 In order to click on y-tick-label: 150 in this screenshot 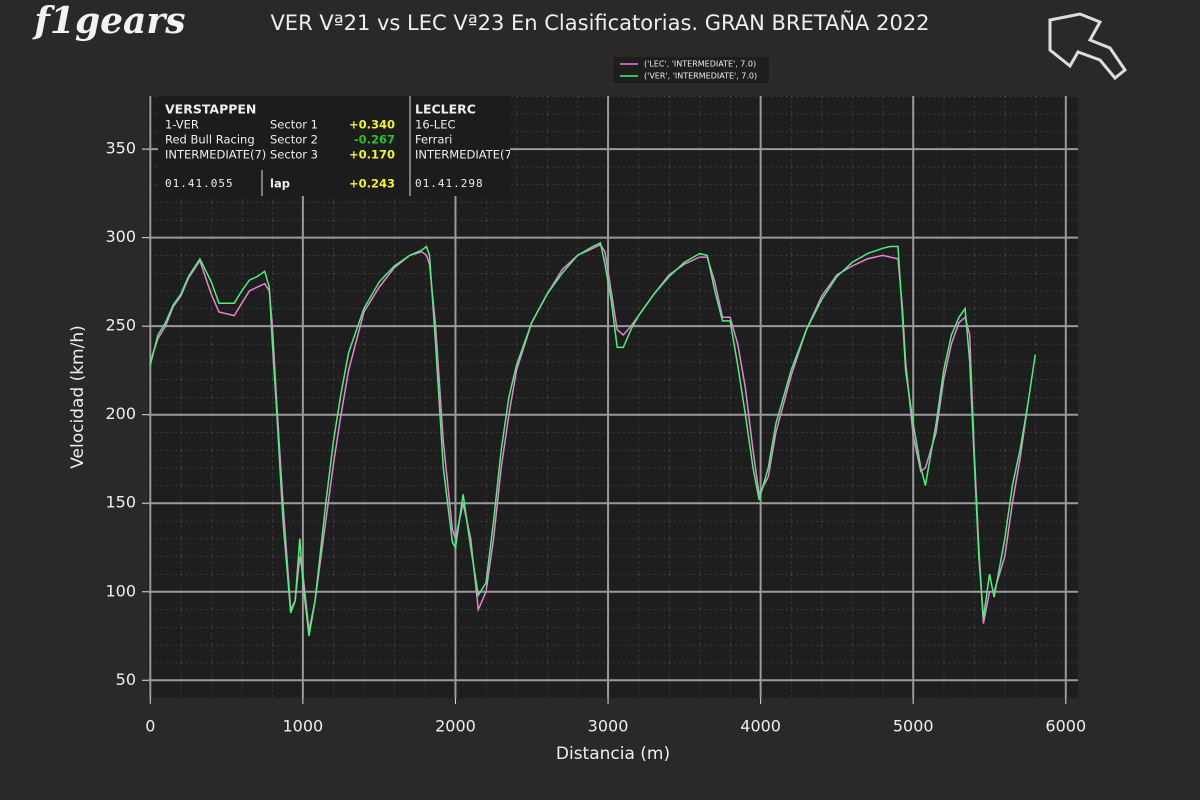, I will do `click(120, 502)`.